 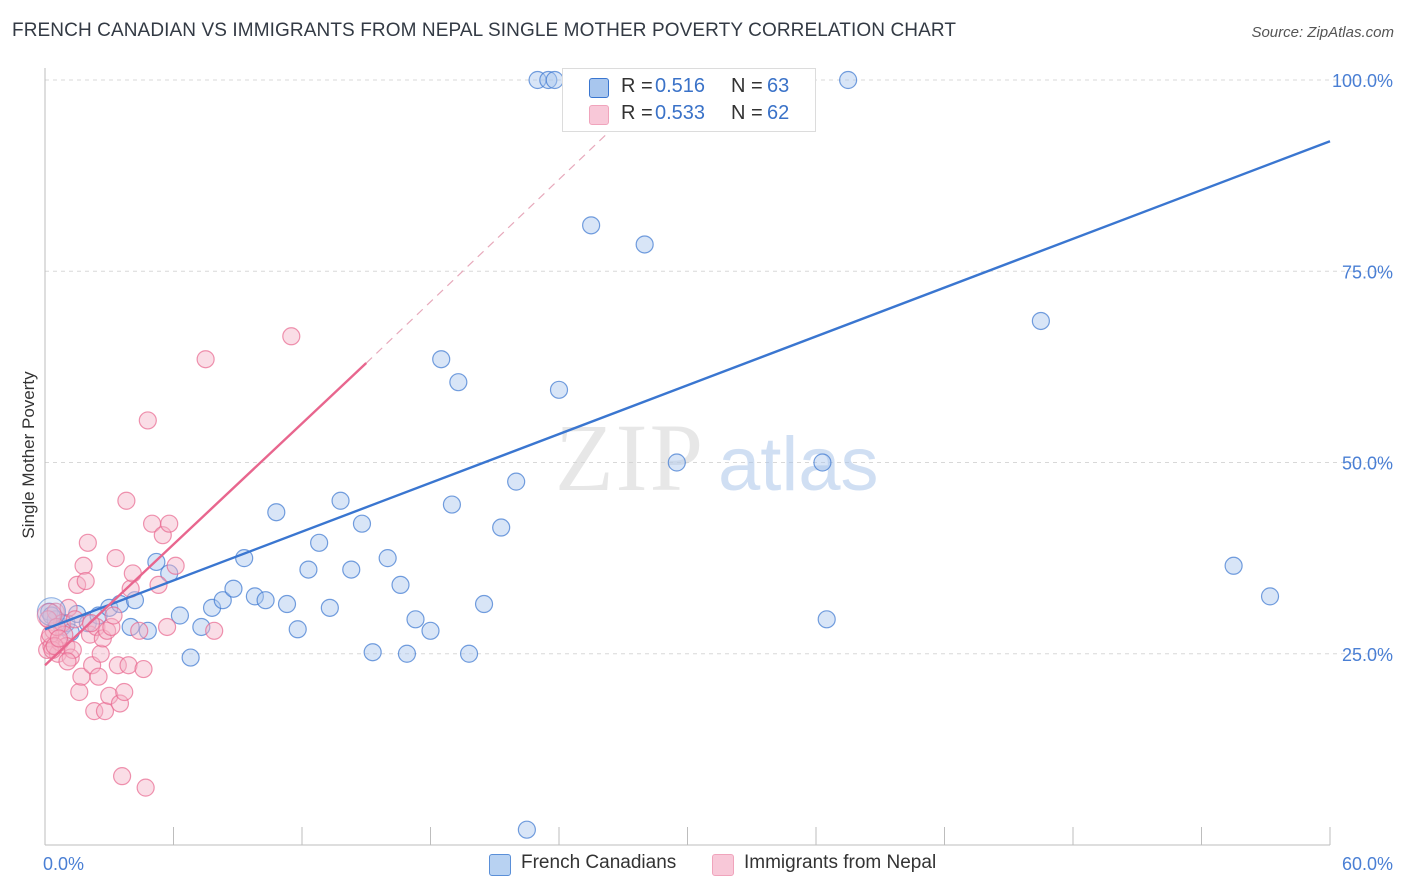 I want to click on x-tick-label: 0.0%, so click(x=63, y=864).